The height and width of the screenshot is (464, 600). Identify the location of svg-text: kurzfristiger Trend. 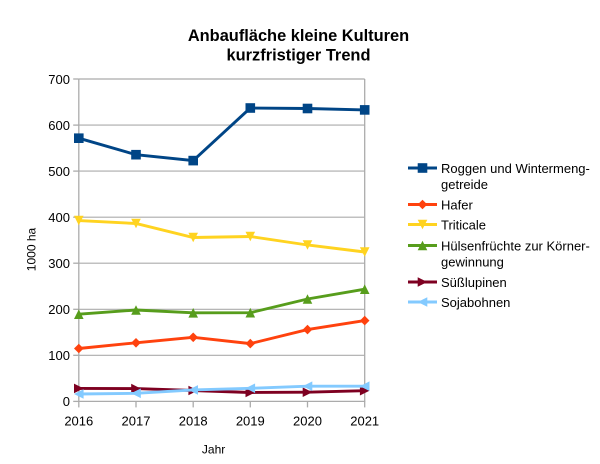
(299, 55).